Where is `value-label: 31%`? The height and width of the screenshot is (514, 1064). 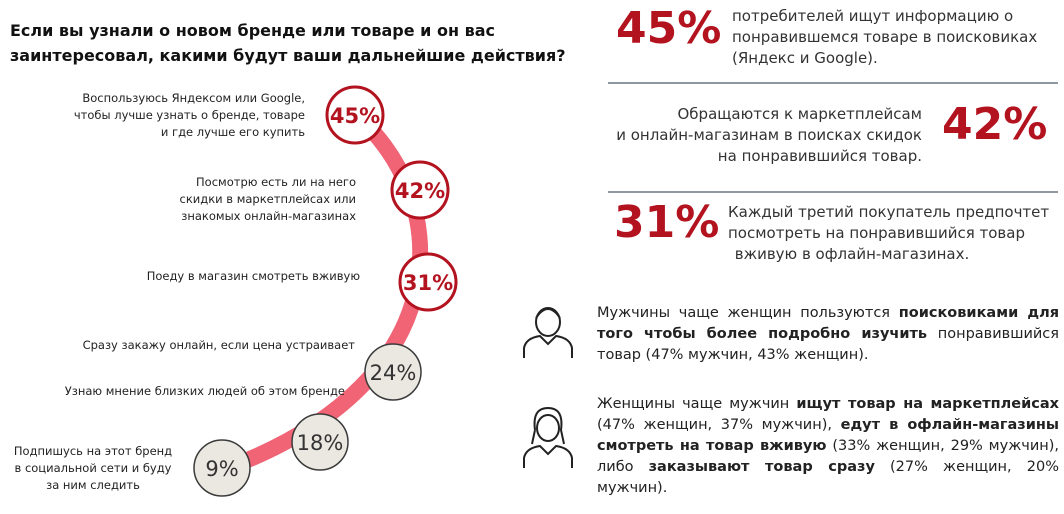
value-label: 31% is located at coordinates (428, 283).